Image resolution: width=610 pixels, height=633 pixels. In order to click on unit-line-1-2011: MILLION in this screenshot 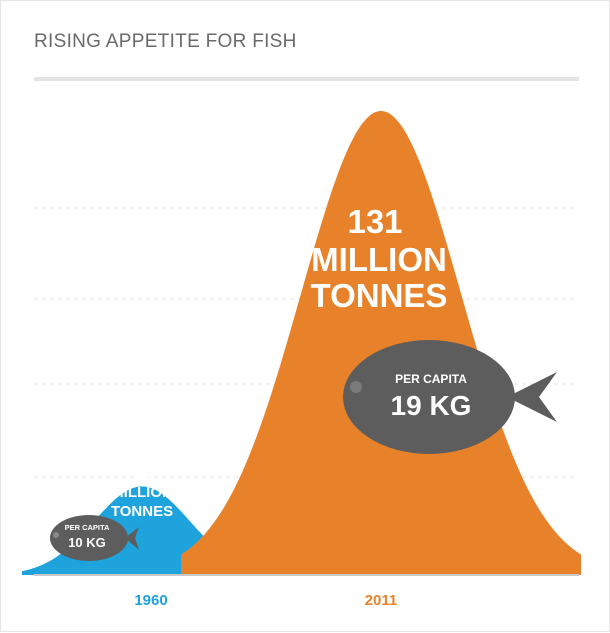, I will do `click(379, 259)`.